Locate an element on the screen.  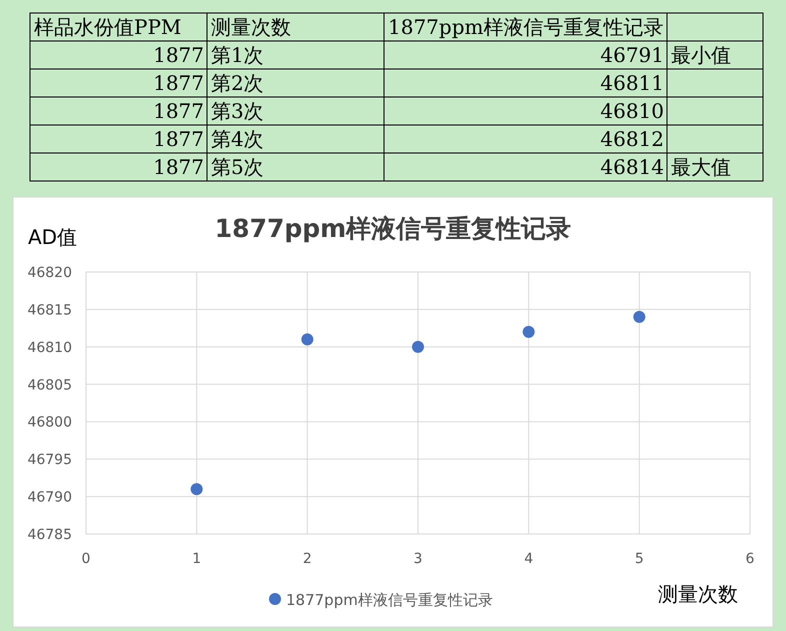
chart-title: 1877ppm样液信号重复性记录 is located at coordinates (393, 228).